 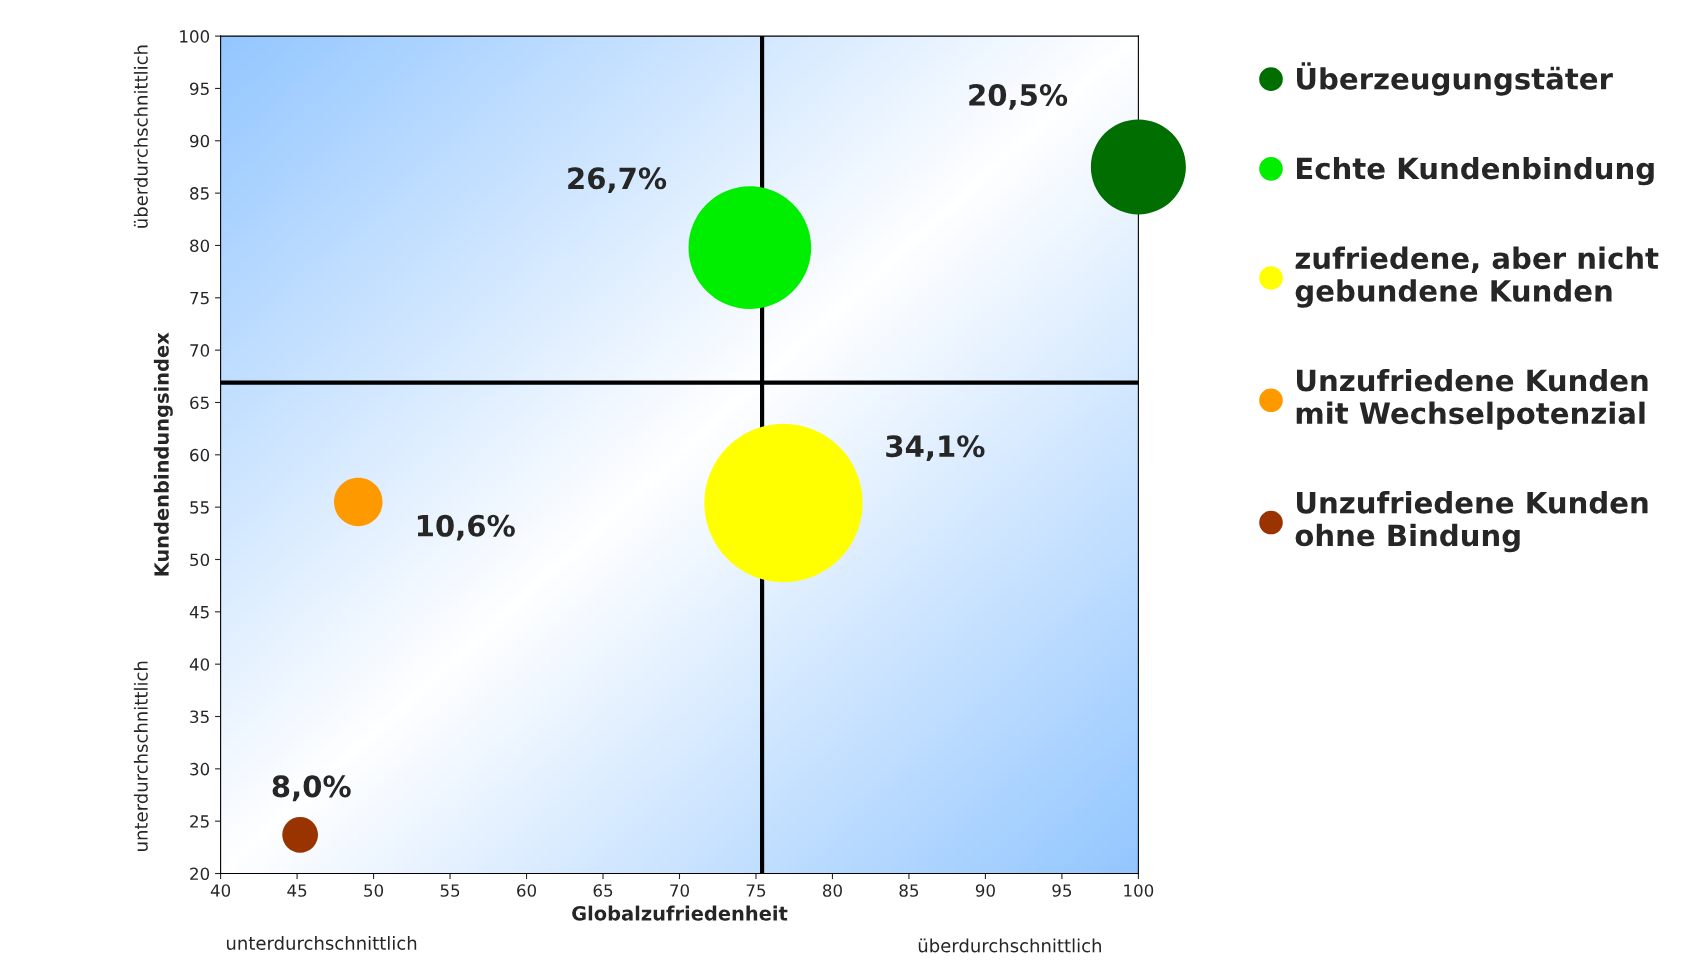 What do you see at coordinates (200, 560) in the screenshot?
I see `y-tick-label: 50` at bounding box center [200, 560].